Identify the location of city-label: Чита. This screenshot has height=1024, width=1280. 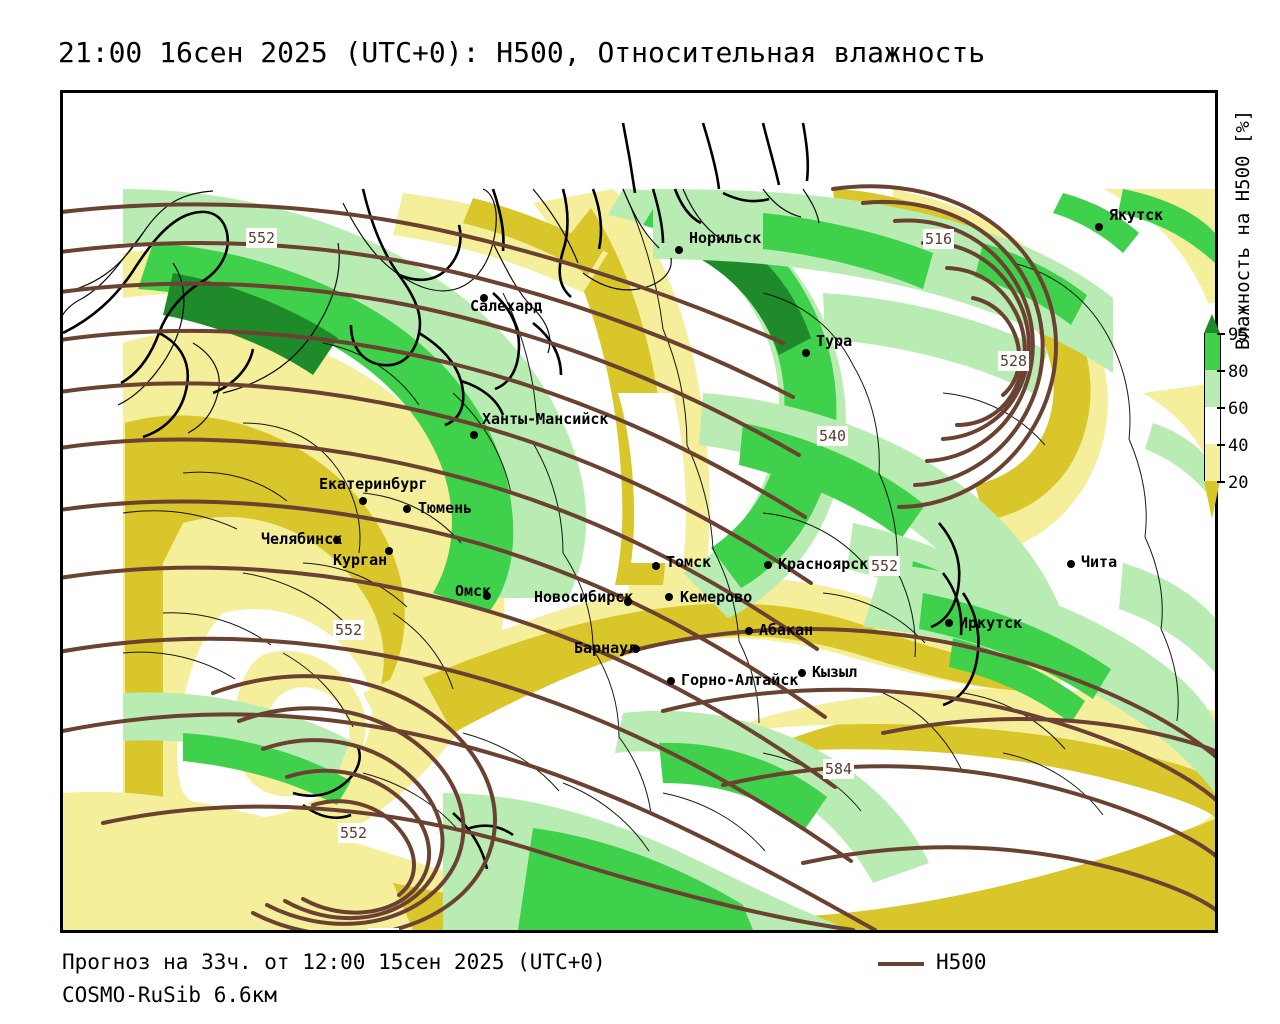
(1099, 562).